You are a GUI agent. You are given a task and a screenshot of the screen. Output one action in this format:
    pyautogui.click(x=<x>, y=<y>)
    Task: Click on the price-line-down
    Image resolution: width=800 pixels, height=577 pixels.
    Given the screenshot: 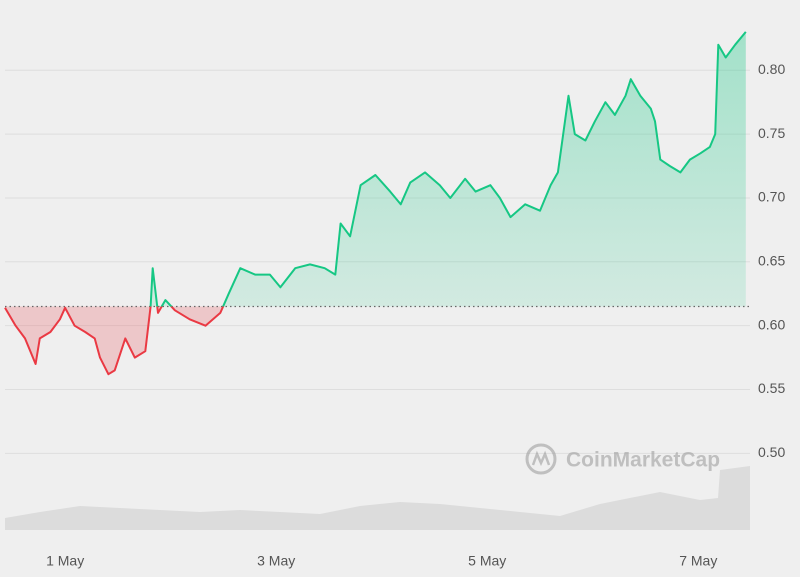 What is the action you would take?
    pyautogui.click(x=114, y=341)
    